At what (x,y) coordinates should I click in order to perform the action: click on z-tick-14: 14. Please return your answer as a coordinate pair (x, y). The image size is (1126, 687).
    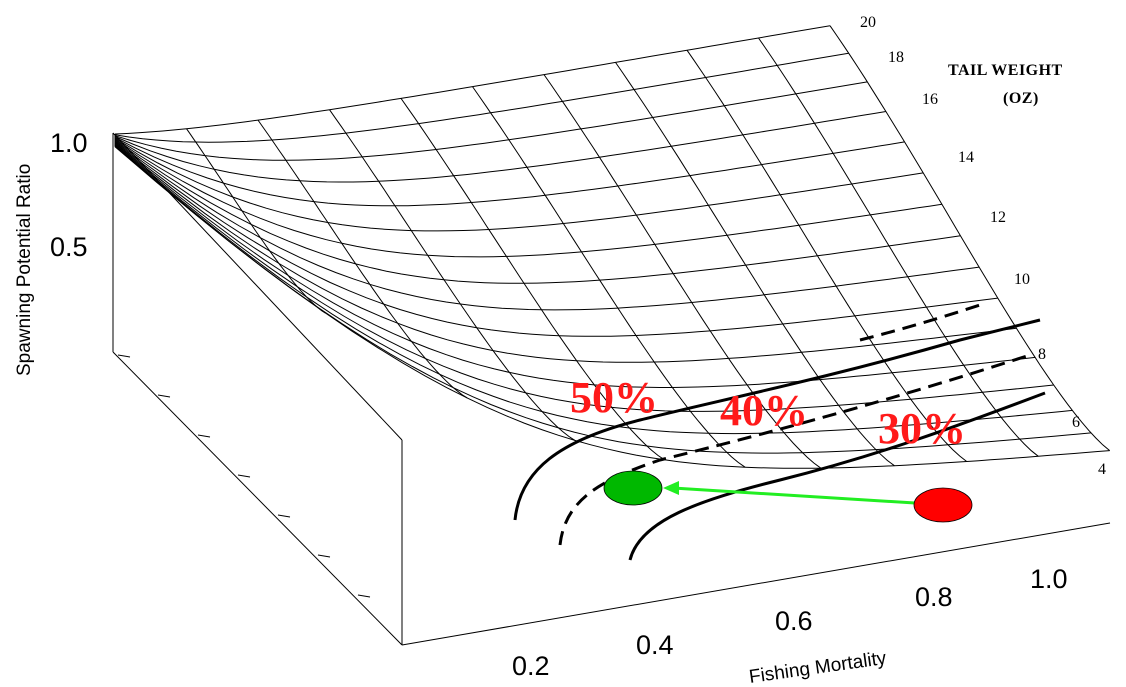
    Looking at the image, I should click on (966, 157).